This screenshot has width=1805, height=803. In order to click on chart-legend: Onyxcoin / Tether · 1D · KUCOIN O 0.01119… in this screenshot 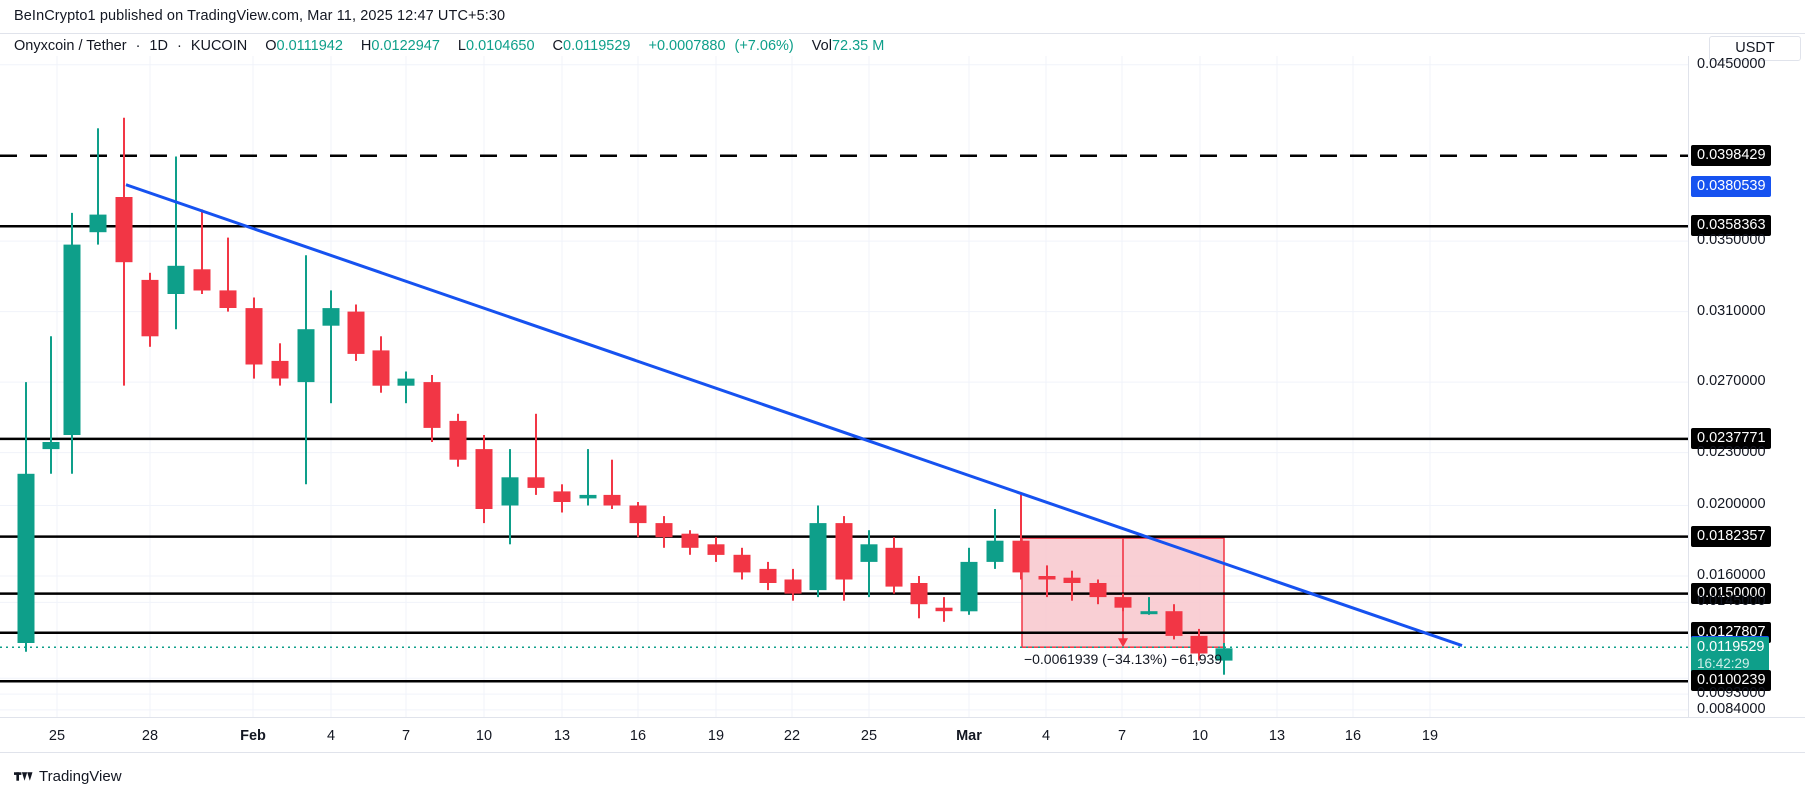, I will do `click(449, 46)`.